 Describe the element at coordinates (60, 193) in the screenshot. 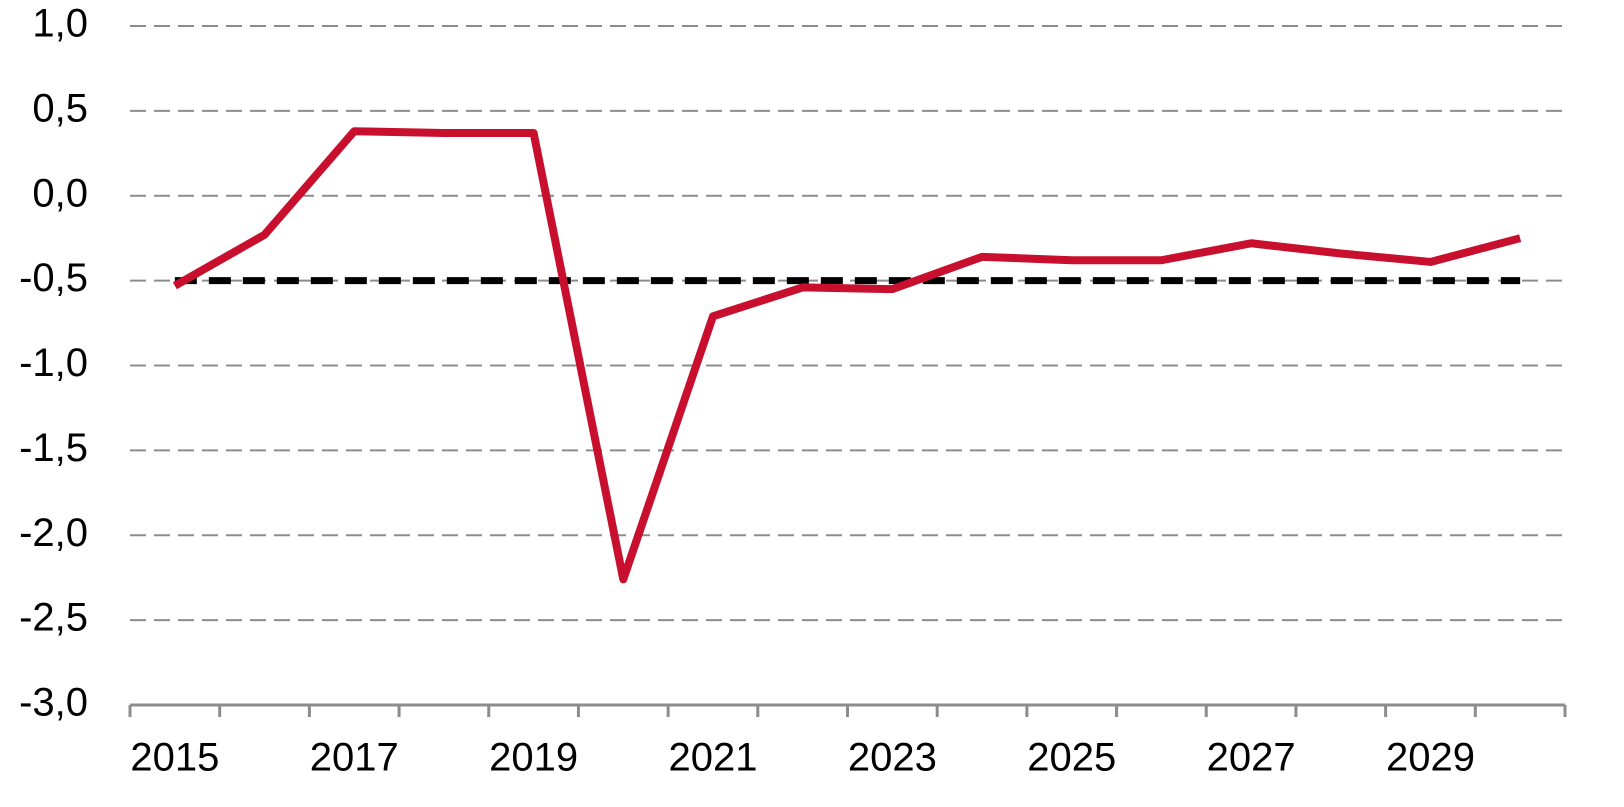

I see `y-tick-label: 0,0` at that location.